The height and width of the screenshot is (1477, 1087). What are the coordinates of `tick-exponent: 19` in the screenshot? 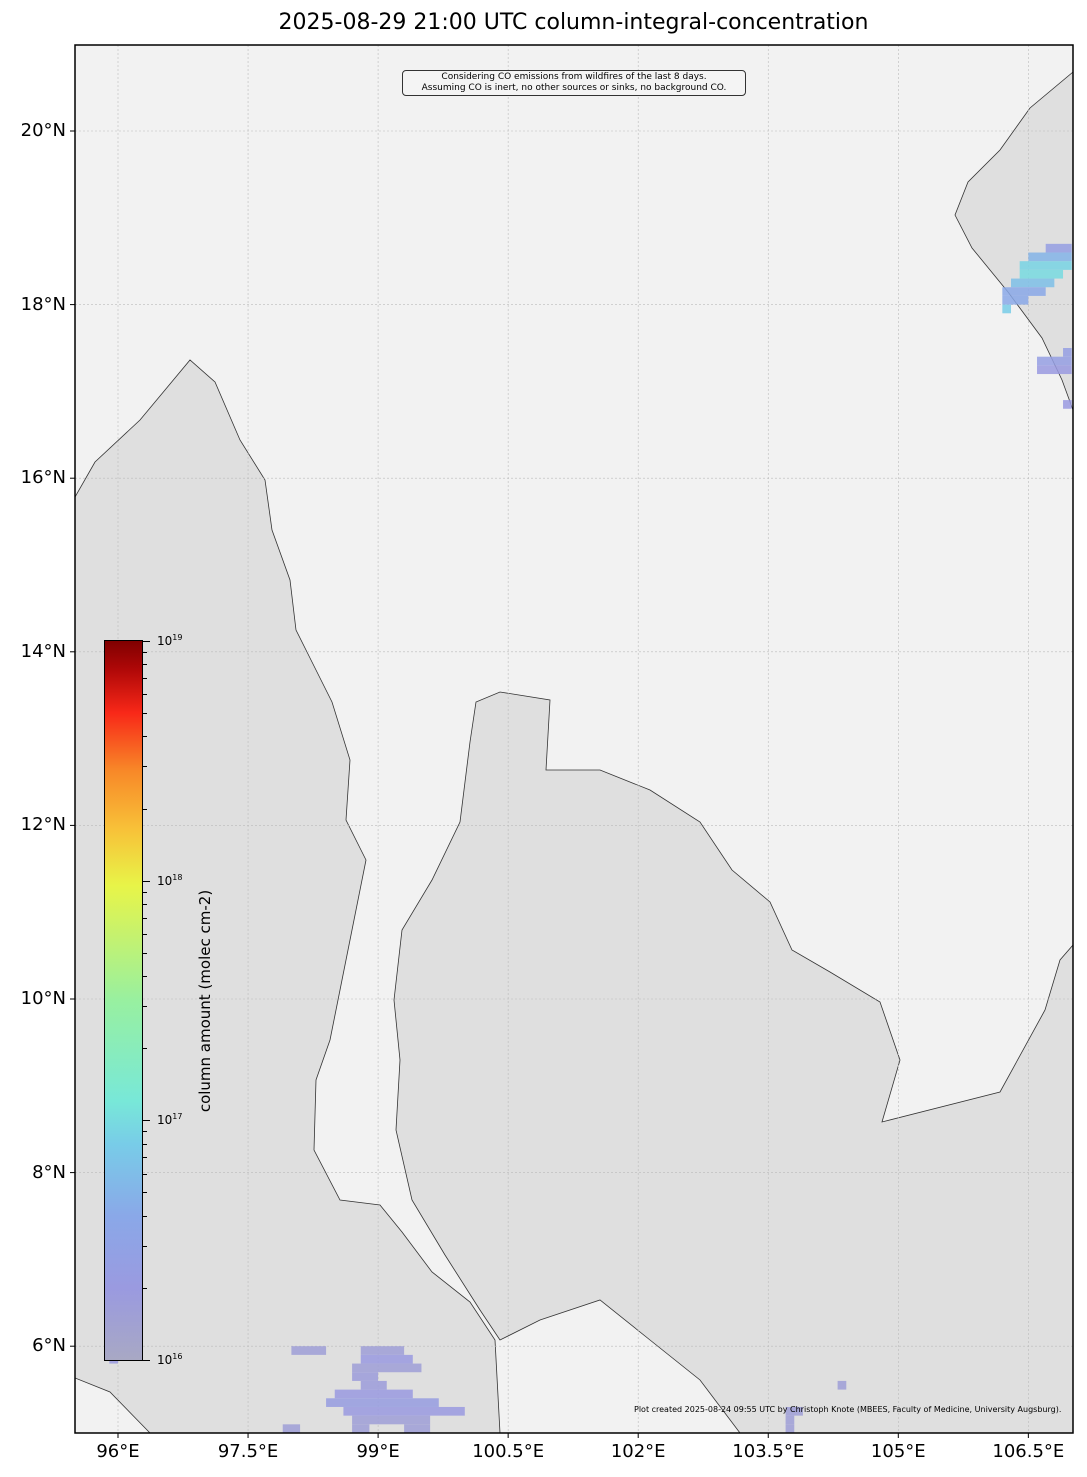 It's located at (177, 637).